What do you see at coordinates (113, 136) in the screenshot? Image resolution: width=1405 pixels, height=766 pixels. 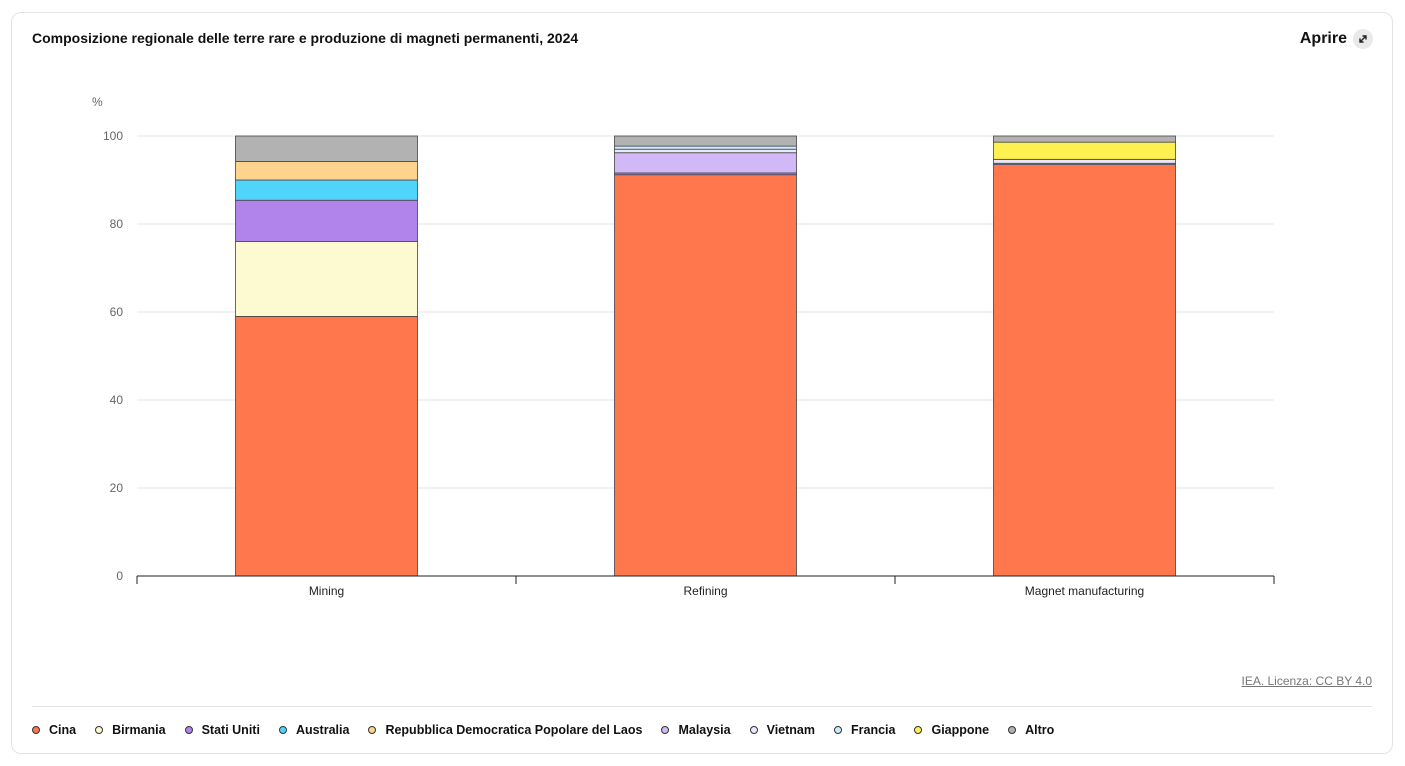 I see `y-tick-label: 100` at bounding box center [113, 136].